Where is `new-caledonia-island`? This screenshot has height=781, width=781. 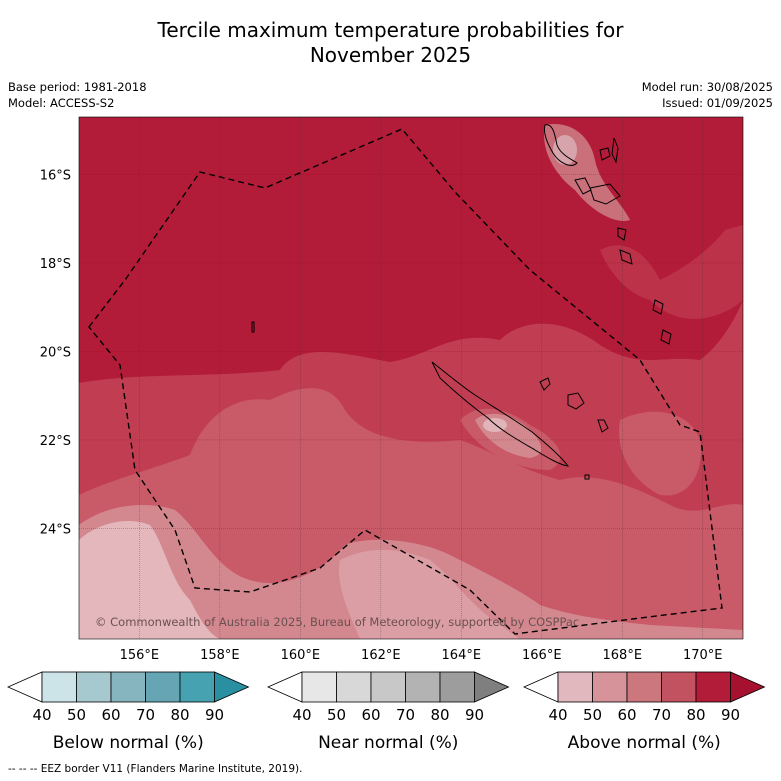
new-caledonia-island is located at coordinates (500, 414).